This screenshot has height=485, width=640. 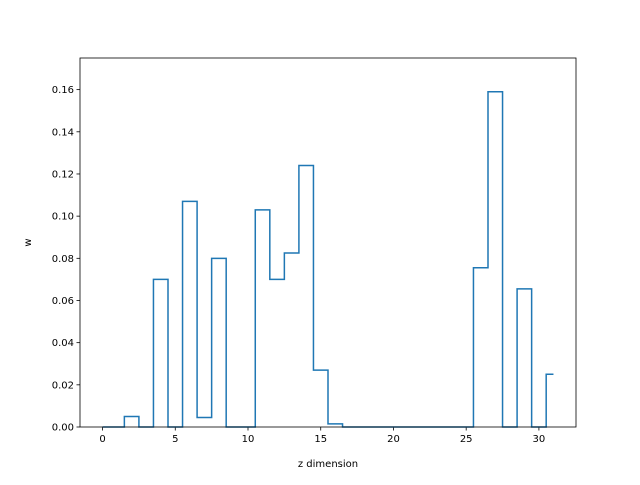 What do you see at coordinates (63, 174) in the screenshot?
I see `y-tick-label: 0.12` at bounding box center [63, 174].